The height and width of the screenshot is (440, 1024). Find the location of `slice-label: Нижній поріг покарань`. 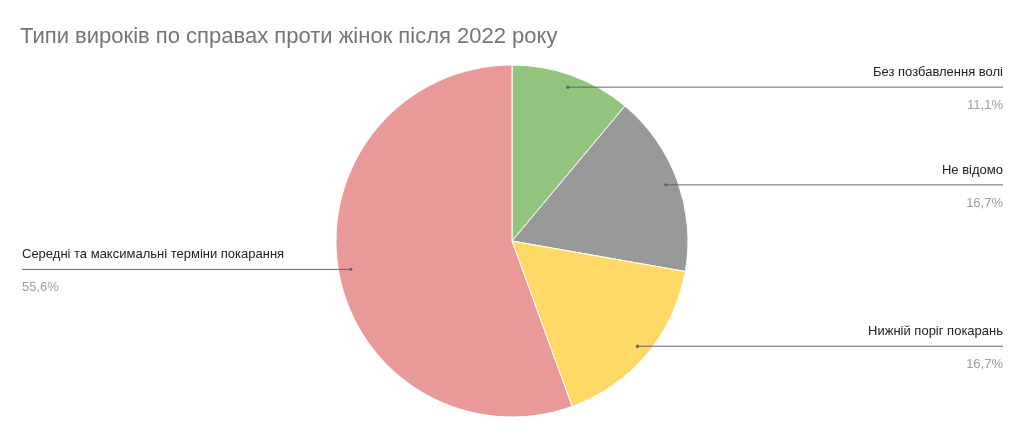

slice-label: Нижній поріг покарань is located at coordinates (936, 331).